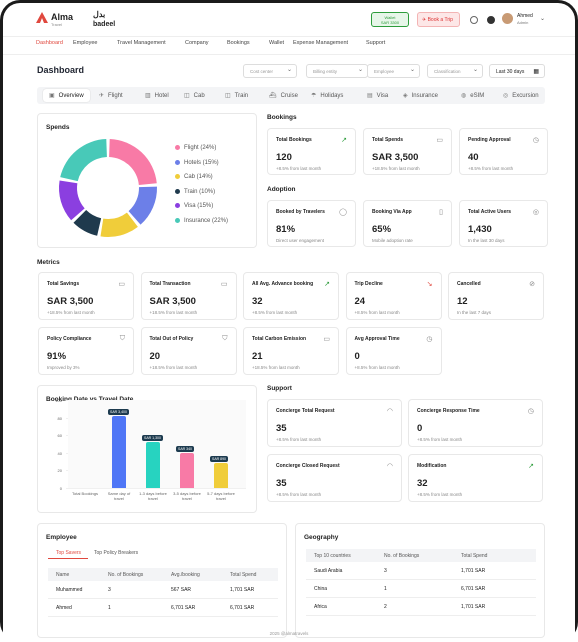 This screenshot has width=578, height=642. I want to click on tab-train: ◫ Train, so click(236, 95).